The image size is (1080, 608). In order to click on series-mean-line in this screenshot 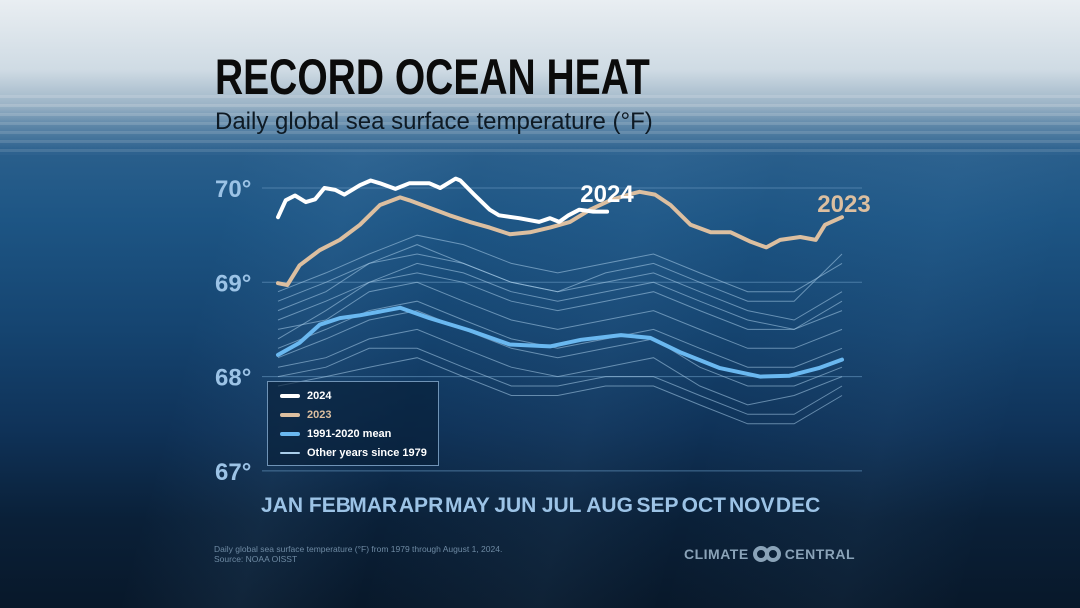, I will do `click(560, 342)`.